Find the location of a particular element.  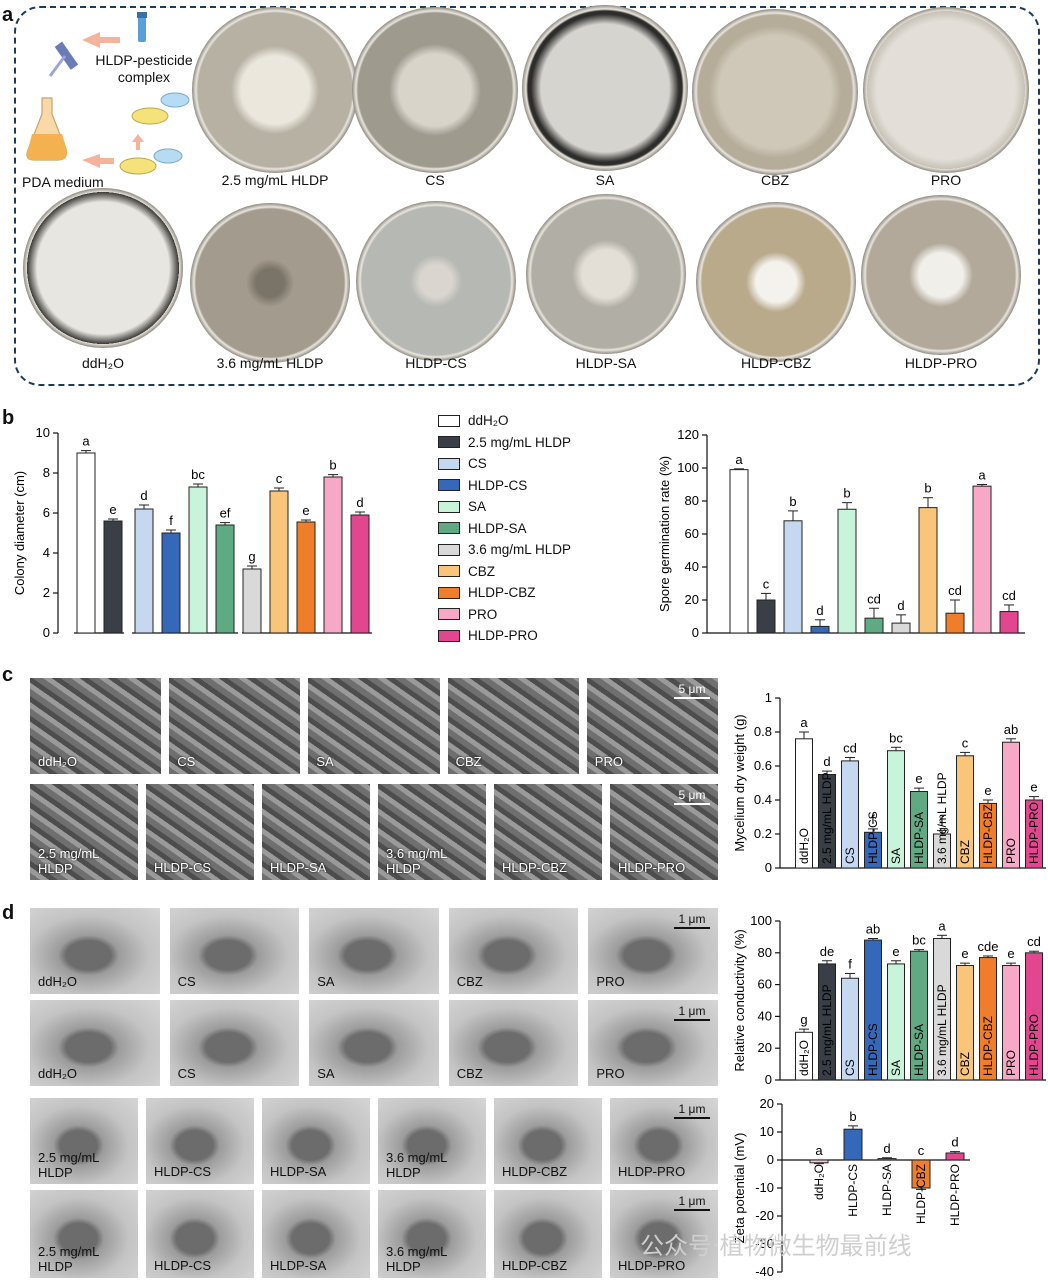

colony-diameter-chart: 0 2 4 6 8 10 Colony diameter (cm) a e d f bc ef g c e b d is located at coordinates (192, 532).